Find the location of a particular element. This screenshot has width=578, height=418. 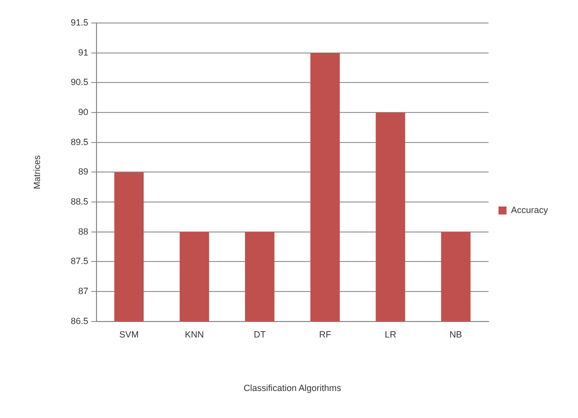

y-tick-label: 87 is located at coordinates (83, 291).